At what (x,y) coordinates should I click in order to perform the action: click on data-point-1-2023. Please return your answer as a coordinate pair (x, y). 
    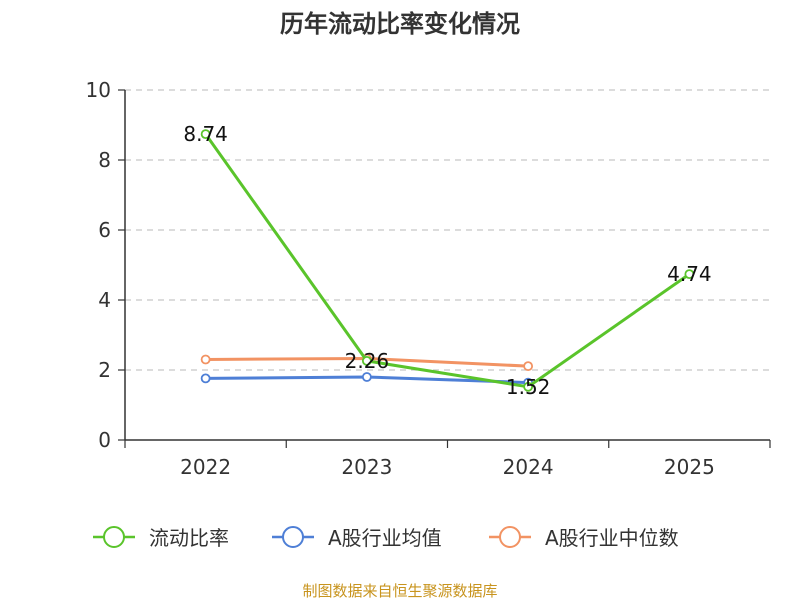
    Looking at the image, I should click on (366, 377).